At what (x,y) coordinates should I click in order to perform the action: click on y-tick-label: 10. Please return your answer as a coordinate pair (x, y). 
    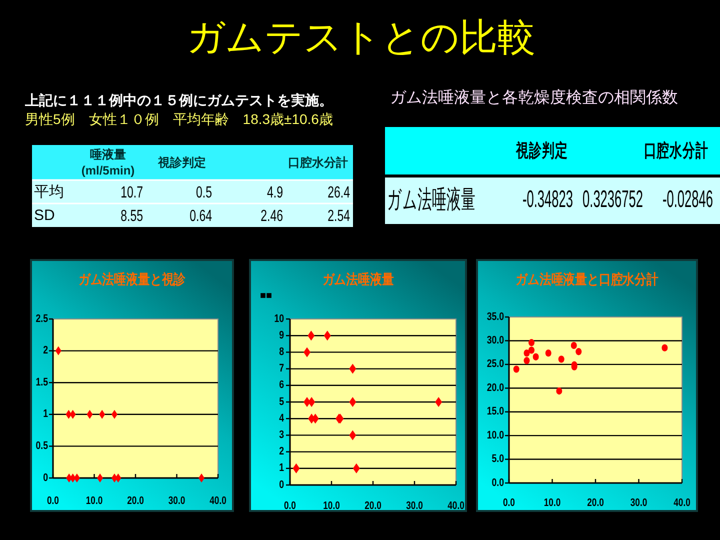
    Looking at the image, I should click on (279, 319).